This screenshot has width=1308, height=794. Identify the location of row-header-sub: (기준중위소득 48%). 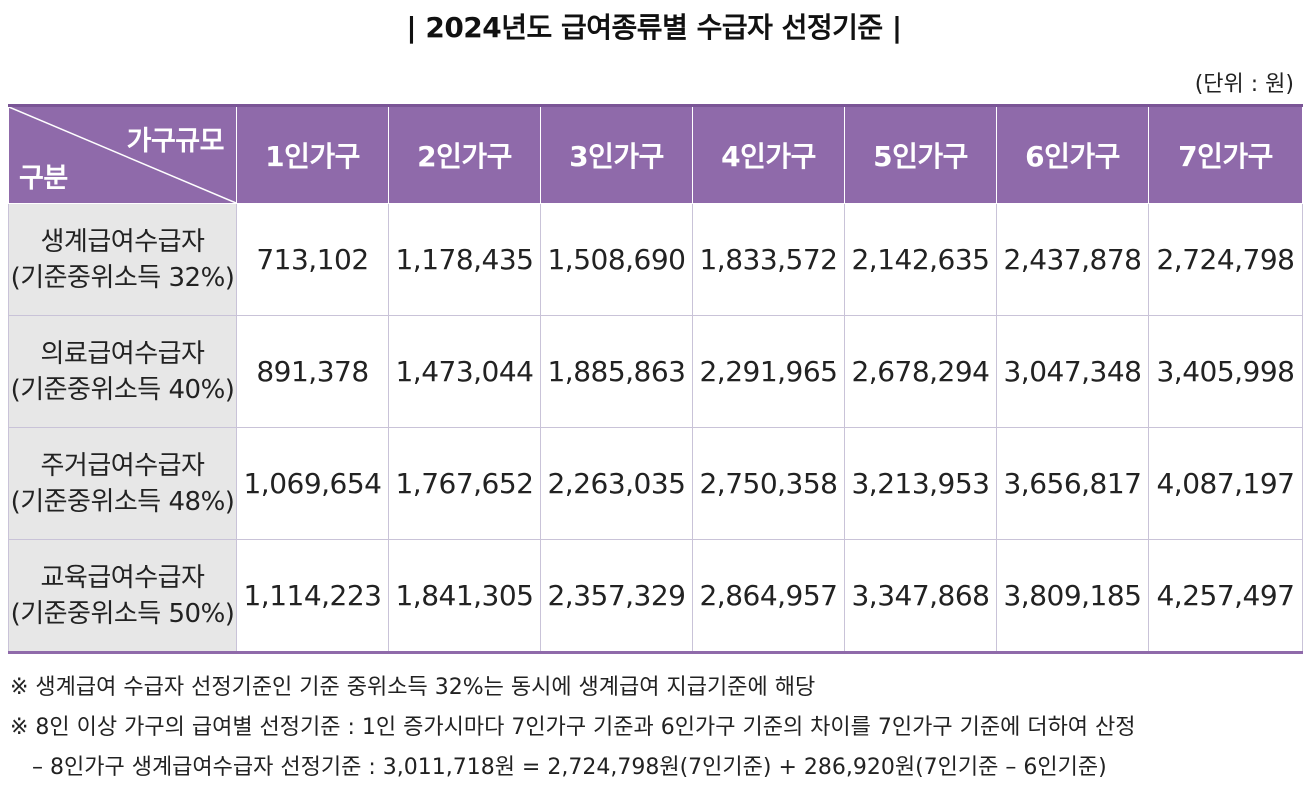
(122, 501).